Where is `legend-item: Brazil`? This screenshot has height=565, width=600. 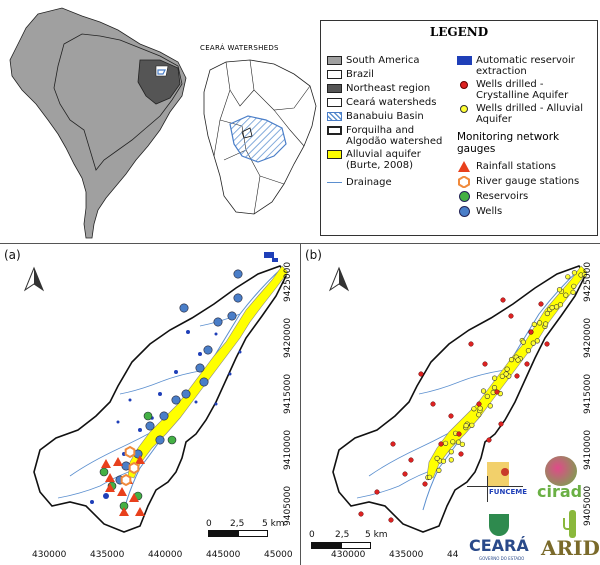 legend-item: Brazil is located at coordinates (389, 74).